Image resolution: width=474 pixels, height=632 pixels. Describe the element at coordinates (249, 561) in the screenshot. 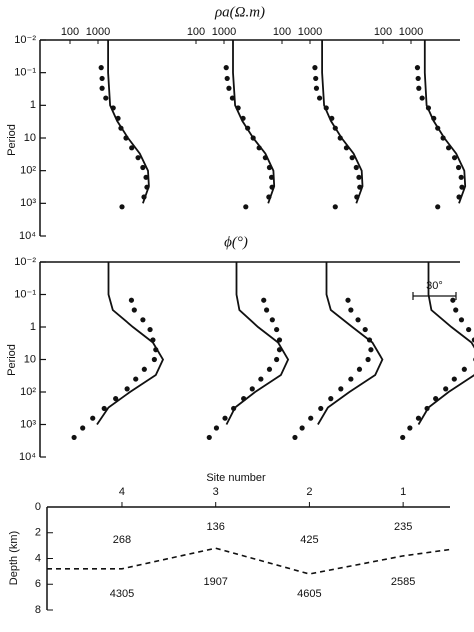

I see `layer-interface` at that location.